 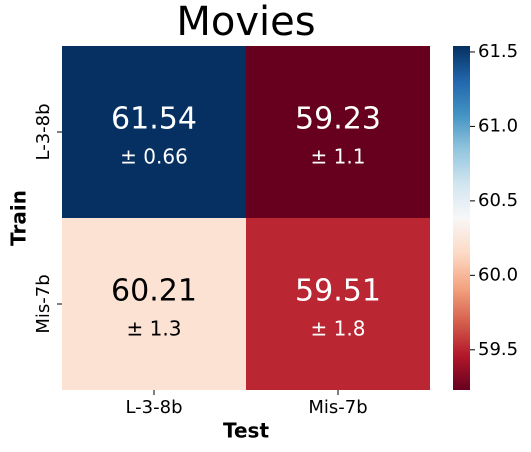 I want to click on y-tick-label: L-3-8b, so click(x=43, y=131).